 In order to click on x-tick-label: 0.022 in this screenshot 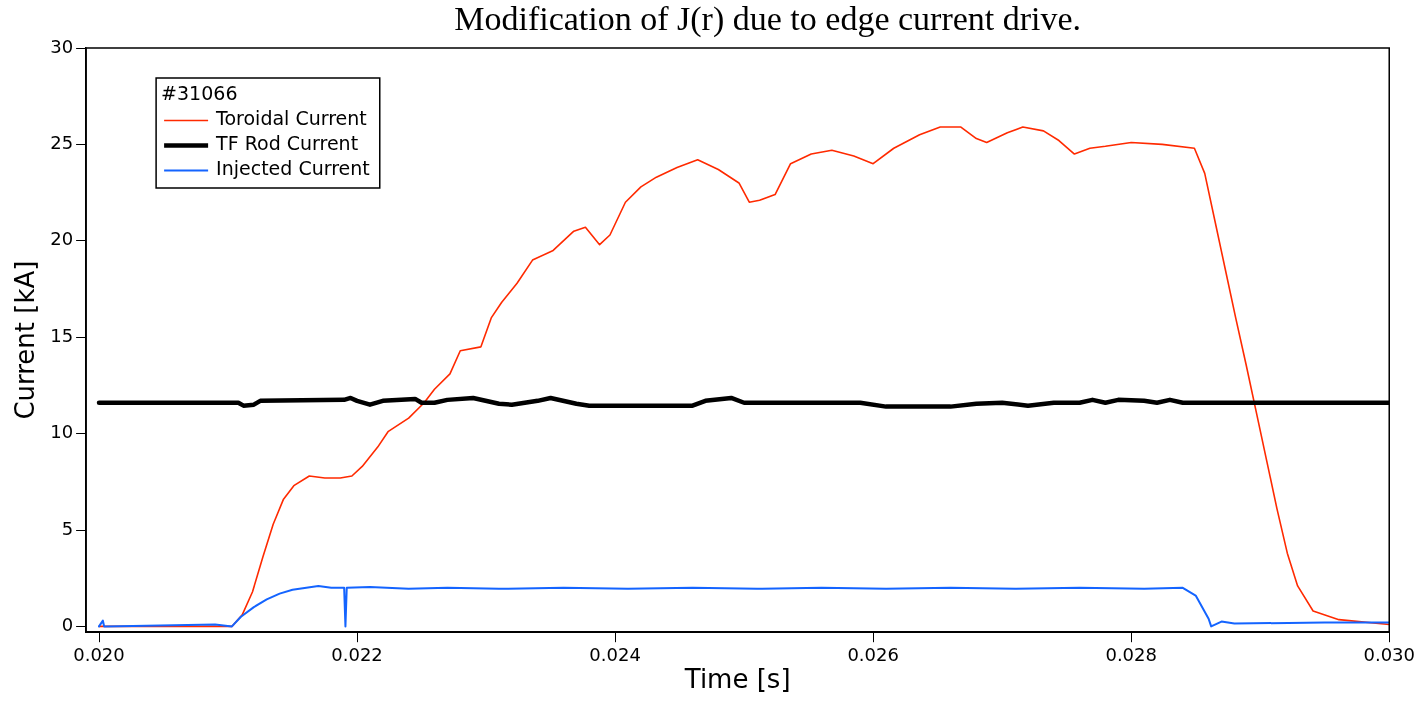, I will do `click(357, 654)`.